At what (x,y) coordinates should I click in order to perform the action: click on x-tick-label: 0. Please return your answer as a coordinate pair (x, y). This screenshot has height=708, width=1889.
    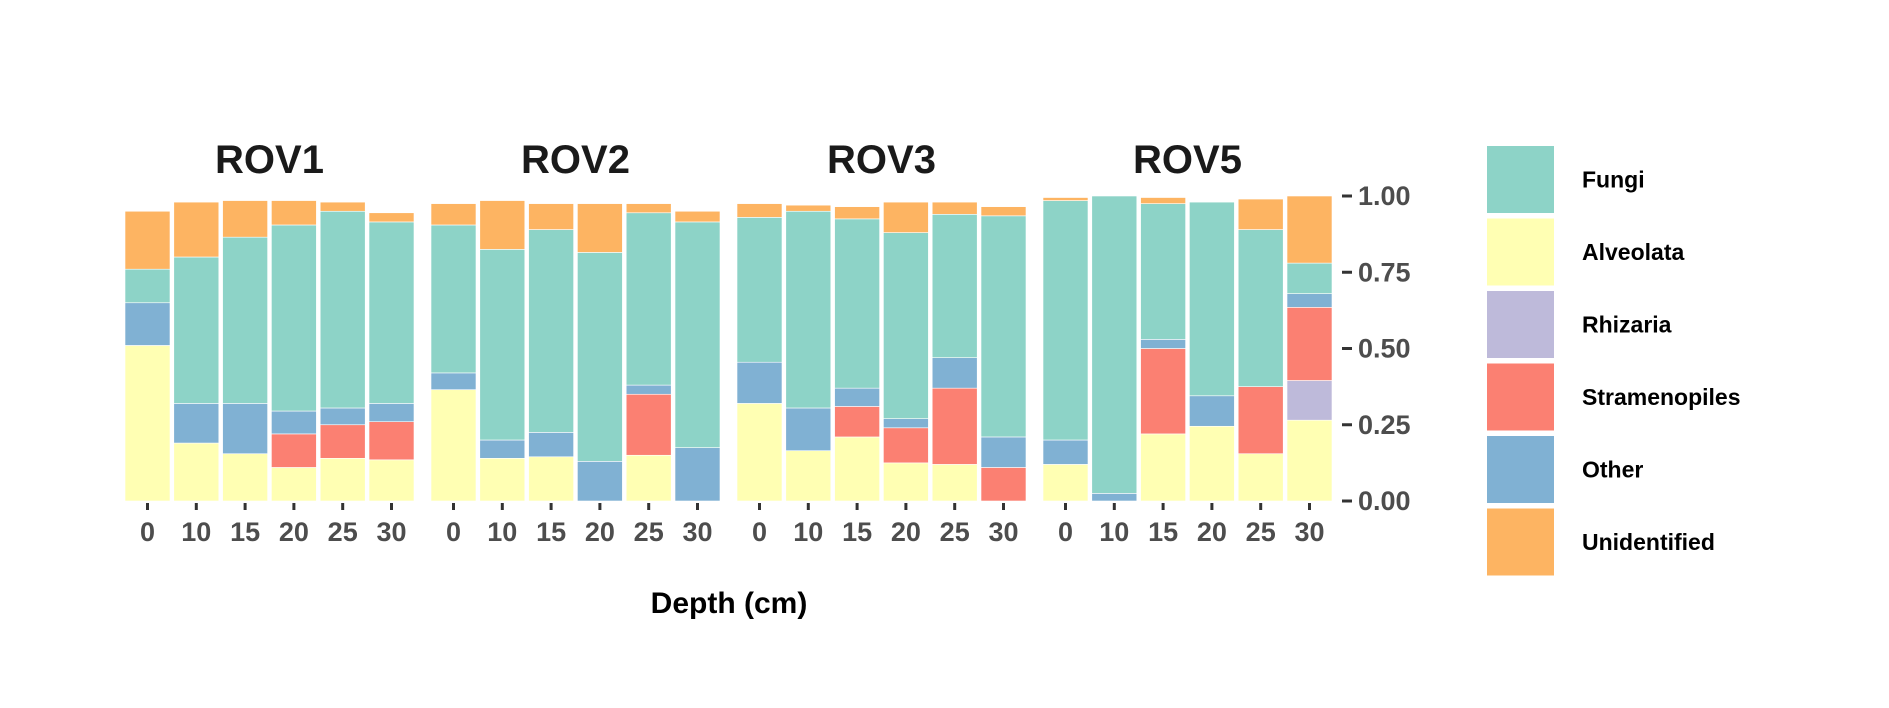
    Looking at the image, I should click on (453, 532).